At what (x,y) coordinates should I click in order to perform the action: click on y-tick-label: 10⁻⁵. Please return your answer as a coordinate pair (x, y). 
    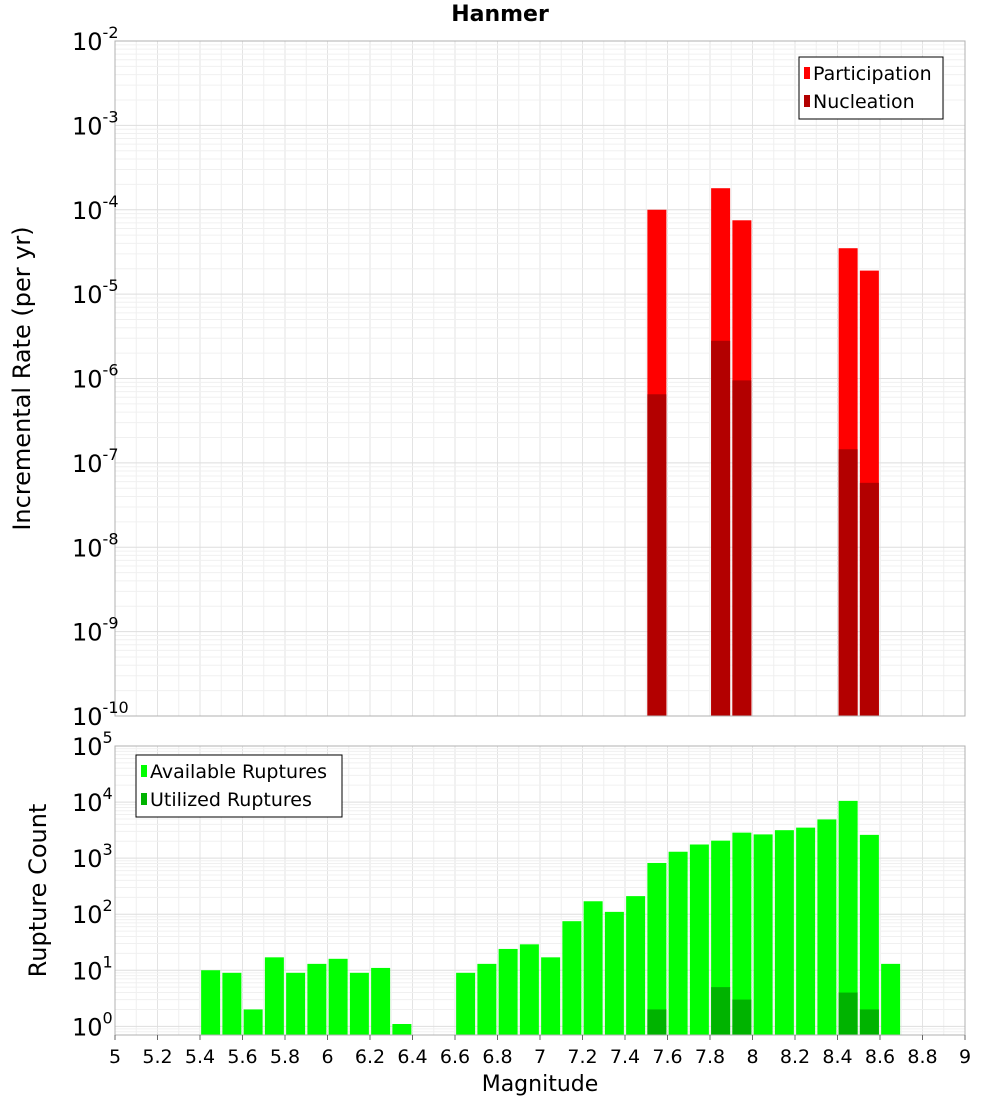
    Looking at the image, I should click on (95, 292).